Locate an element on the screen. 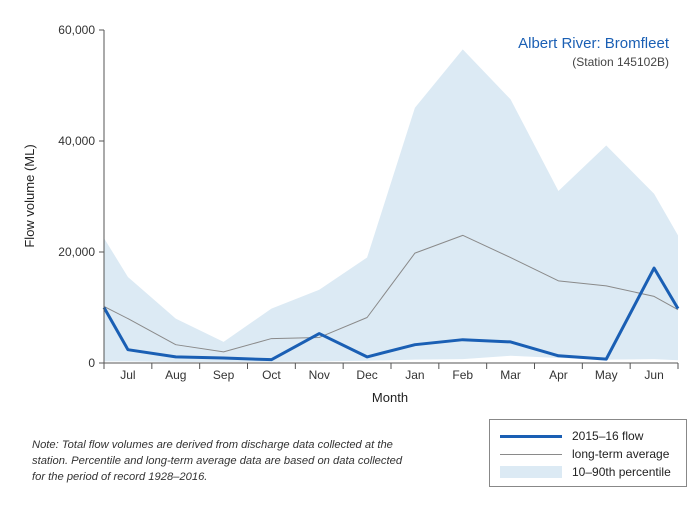 The height and width of the screenshot is (506, 700). legend-swatch-percentile is located at coordinates (531, 472).